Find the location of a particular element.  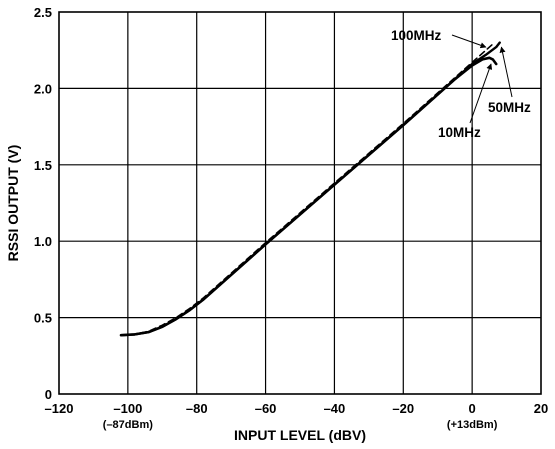

x-tick-label: –120 is located at coordinates (59, 408).